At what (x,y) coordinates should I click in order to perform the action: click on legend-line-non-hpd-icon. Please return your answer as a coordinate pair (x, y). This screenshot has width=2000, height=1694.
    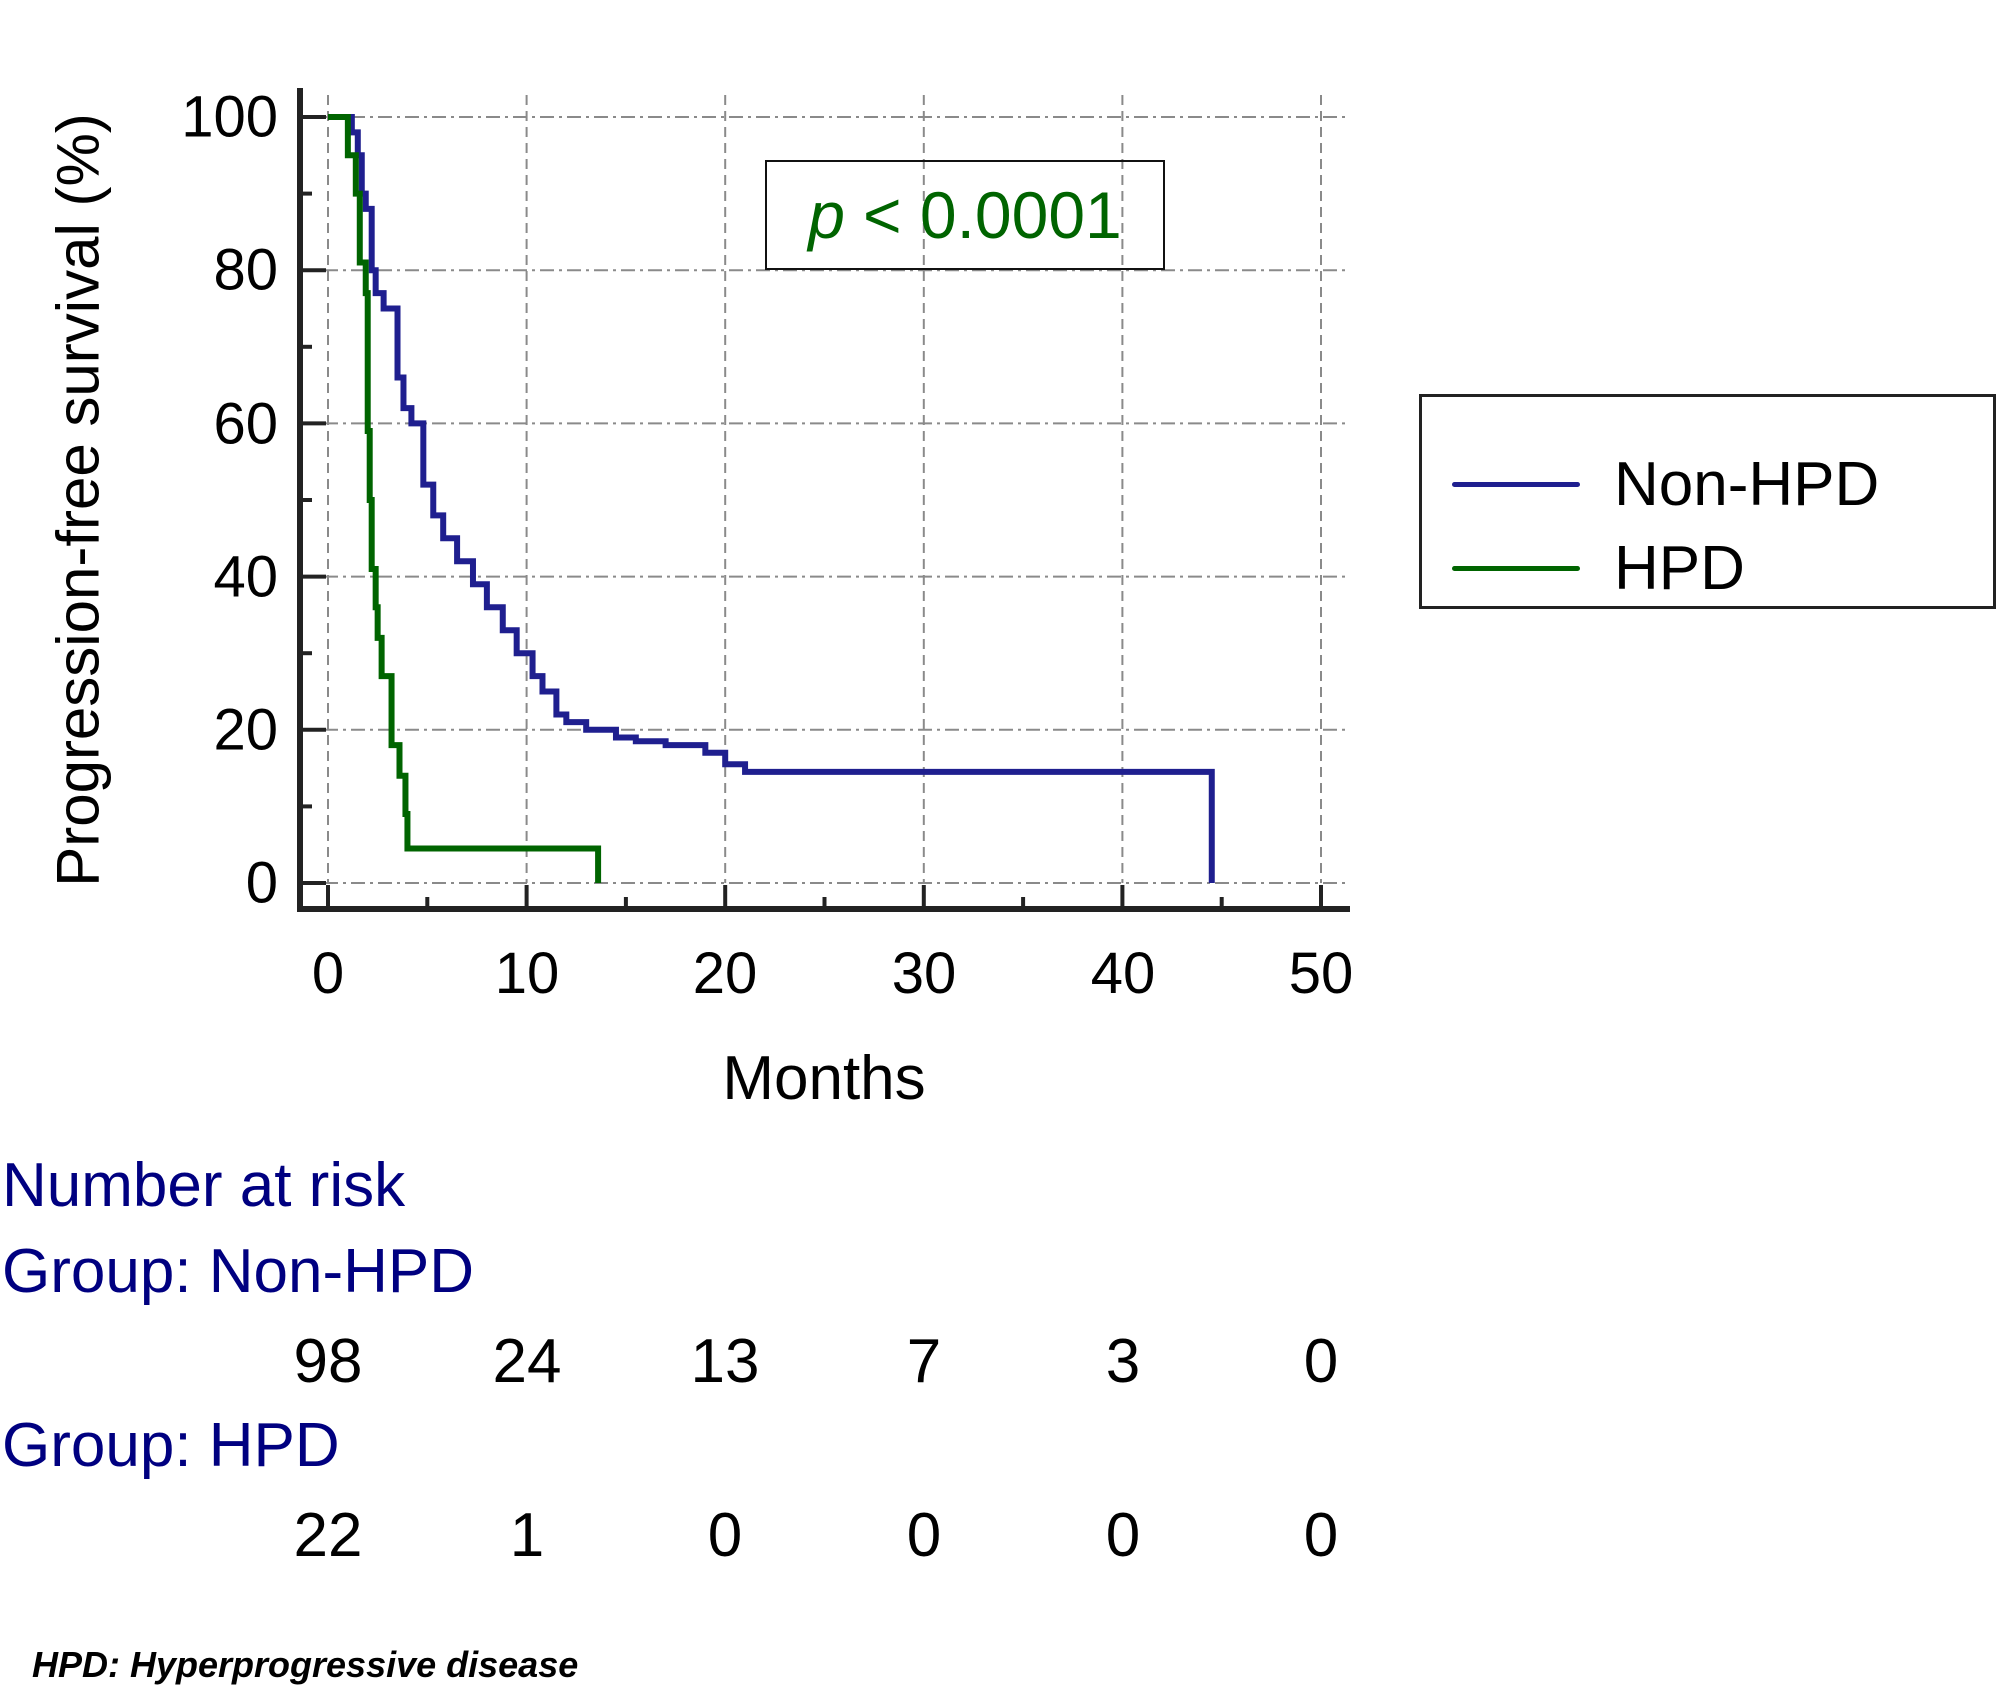
    Looking at the image, I should click on (1516, 484).